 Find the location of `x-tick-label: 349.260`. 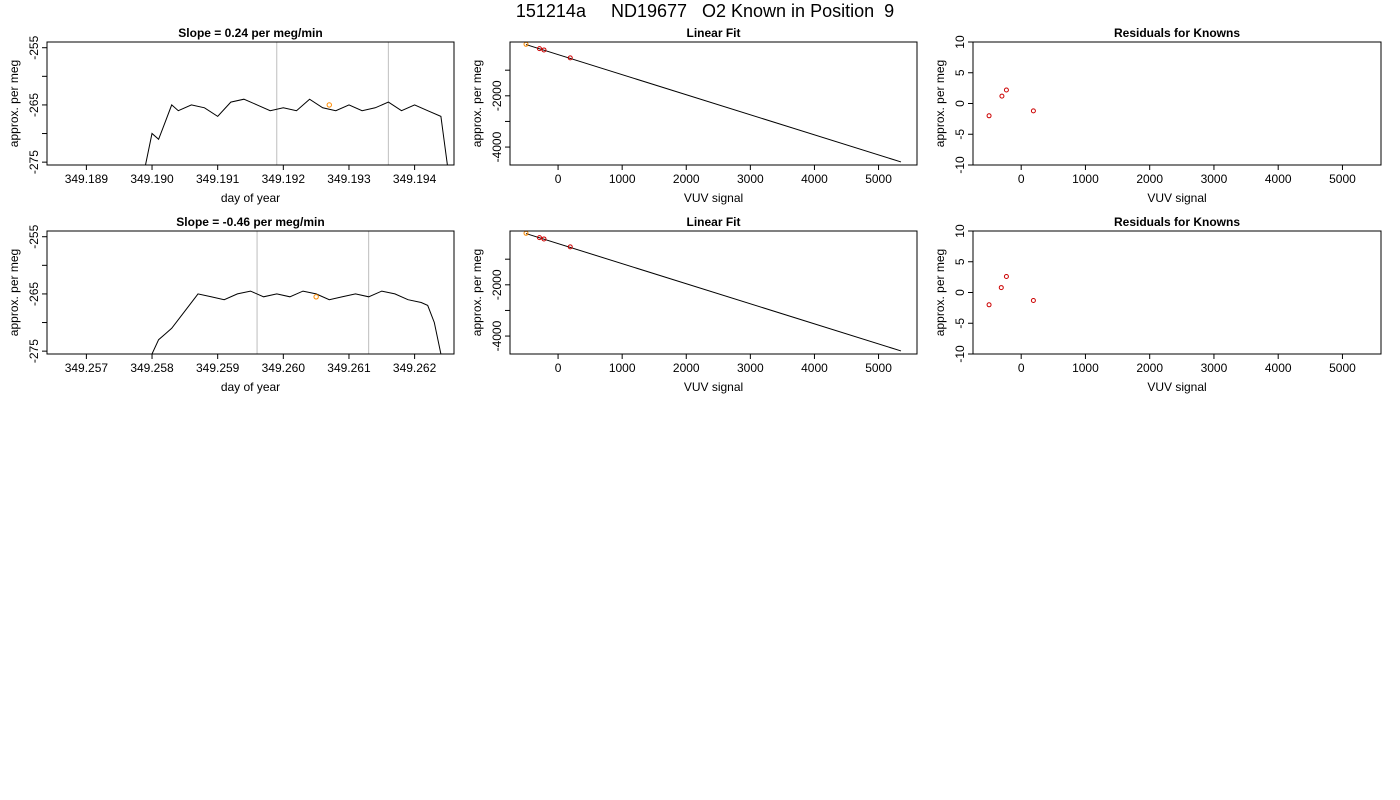

x-tick-label: 349.260 is located at coordinates (284, 368).